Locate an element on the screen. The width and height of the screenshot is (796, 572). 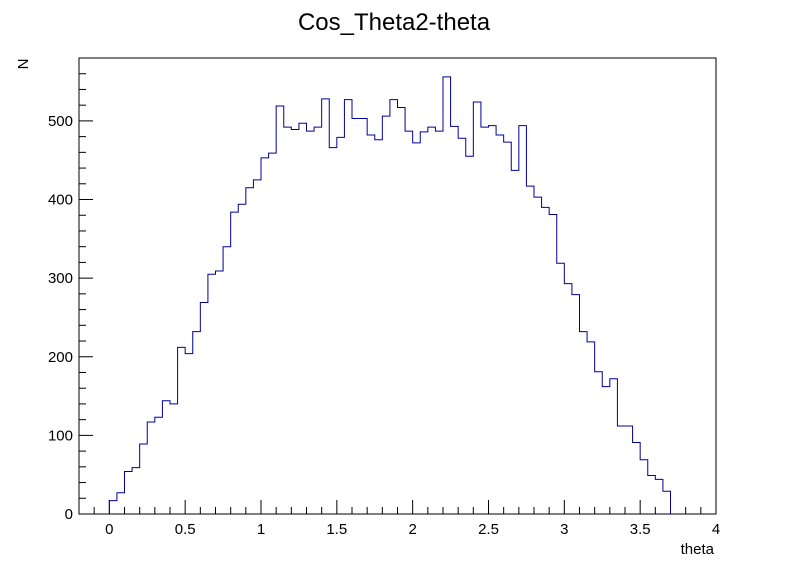
y-axis-label: N is located at coordinates (23, 64).